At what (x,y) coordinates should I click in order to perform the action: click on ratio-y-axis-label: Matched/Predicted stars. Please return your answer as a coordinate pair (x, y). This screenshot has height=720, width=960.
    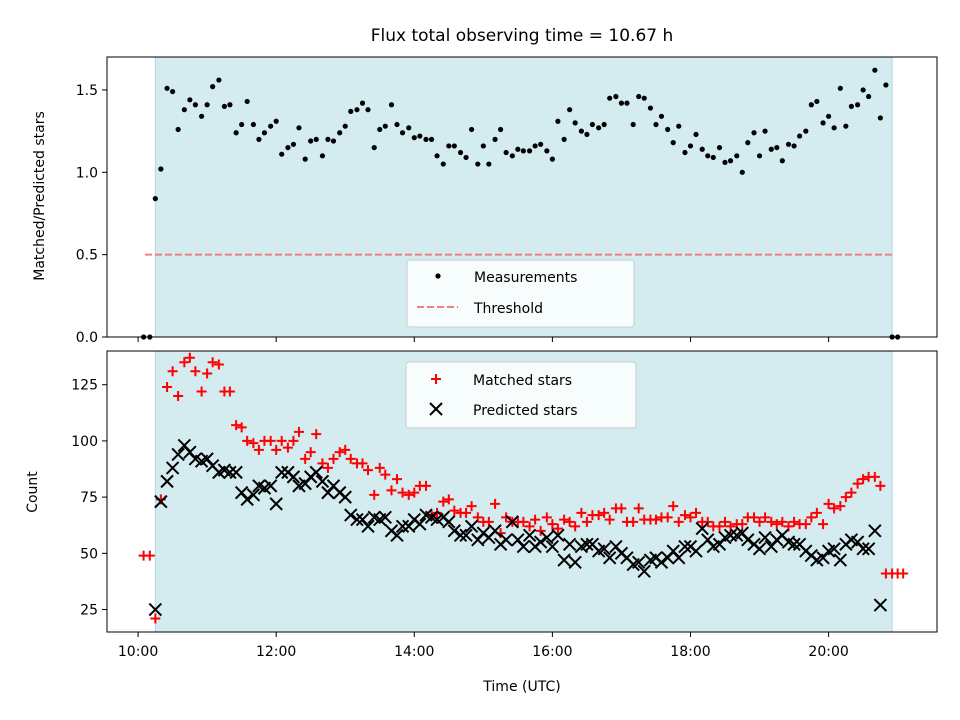
    Looking at the image, I should click on (40, 196).